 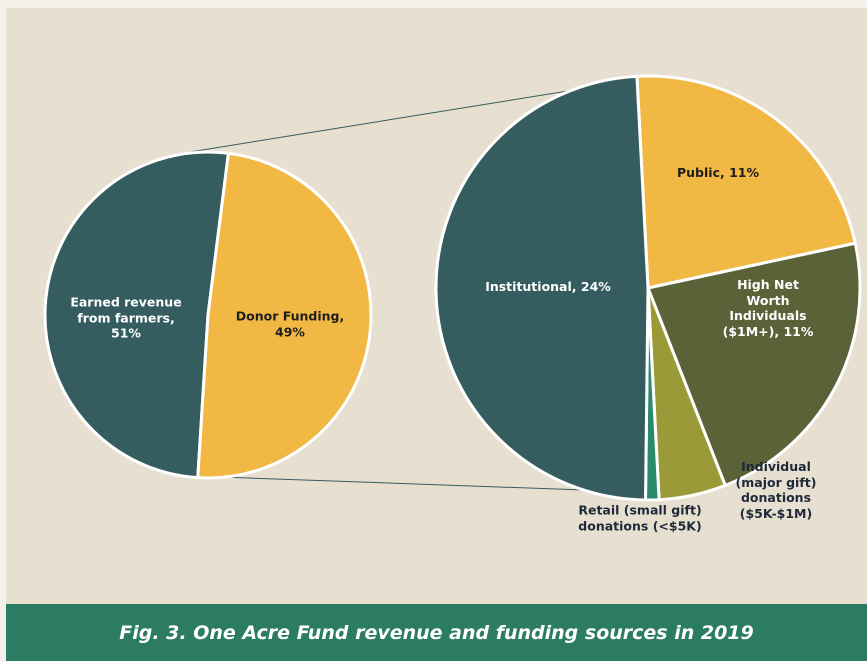 I want to click on slice-label: High Net Worth Individuals ($1M+), 11%, so click(x=768, y=307).